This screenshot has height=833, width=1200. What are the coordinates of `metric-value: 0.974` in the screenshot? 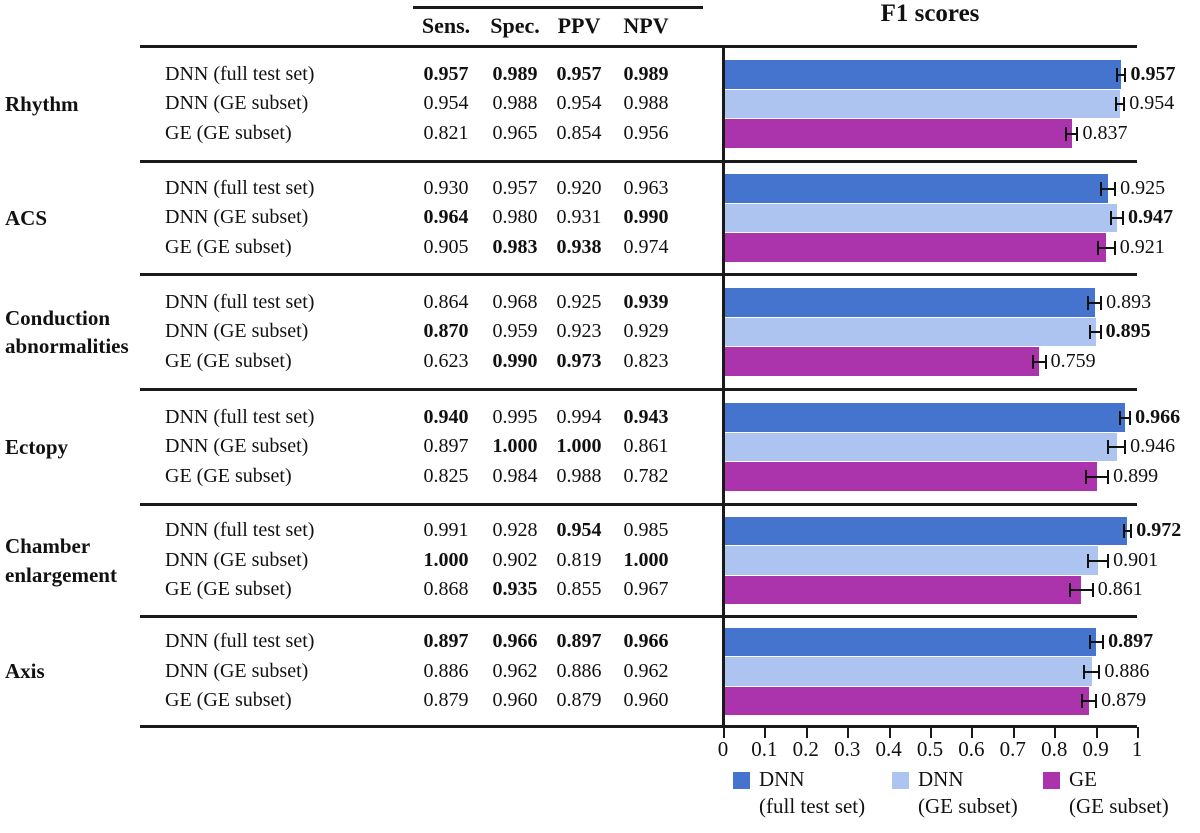 It's located at (646, 246).